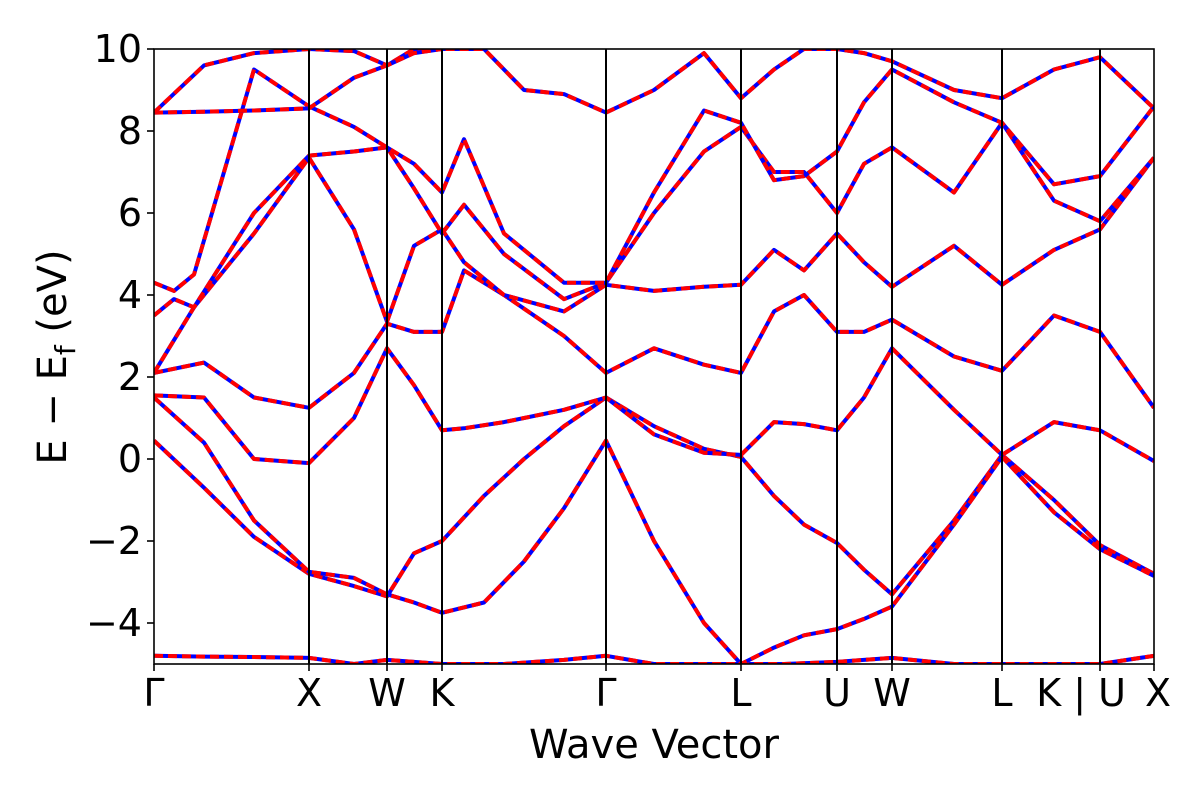 This screenshot has height=800, width=1200. Describe the element at coordinates (153, 693) in the screenshot. I see `x-tick-label-0: Γ` at that location.